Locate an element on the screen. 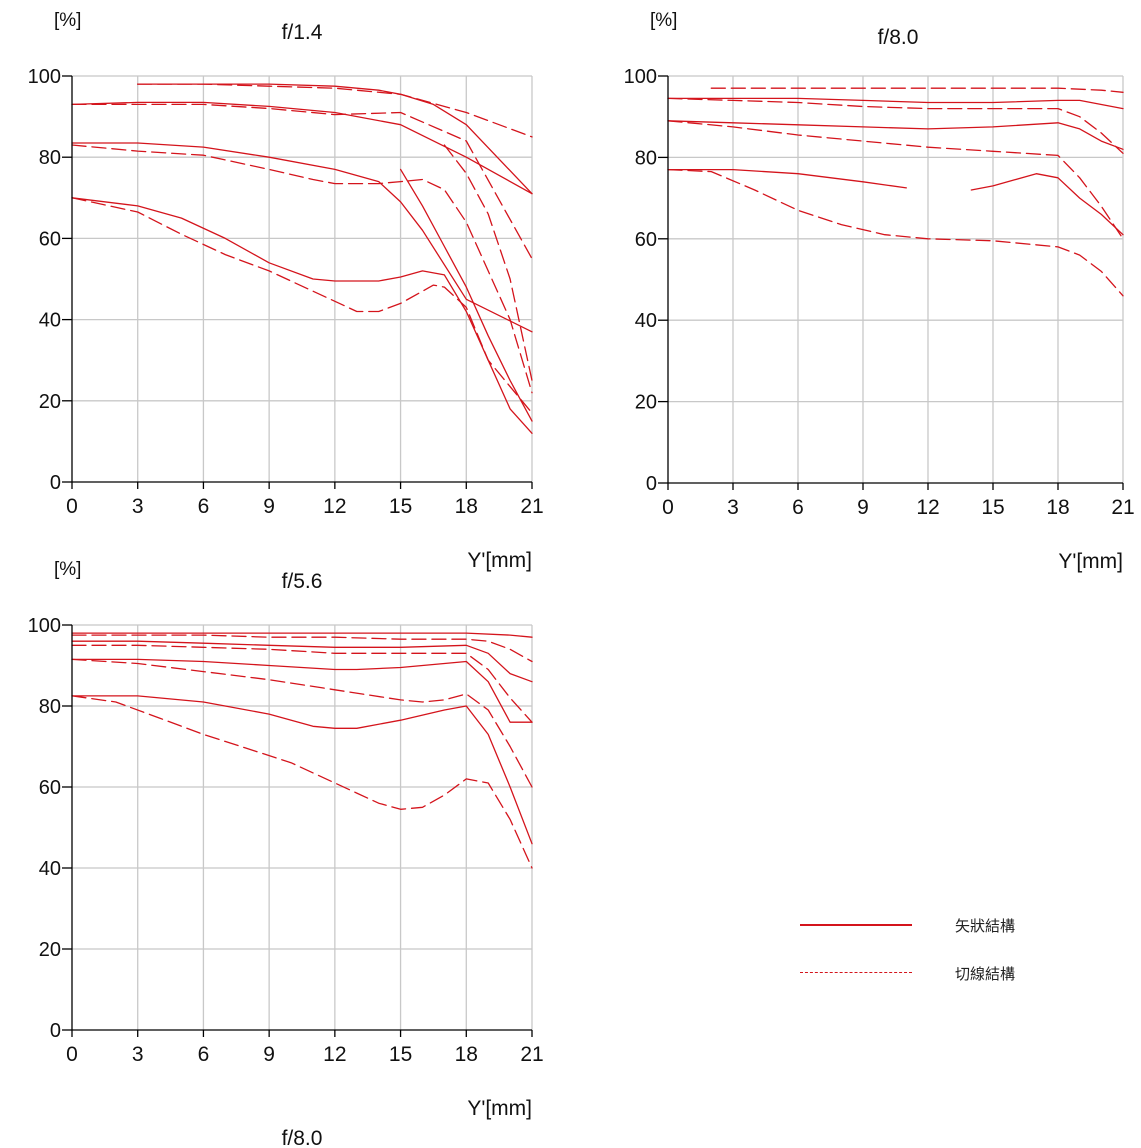 The height and width of the screenshot is (1148, 1141). chart-title: f/8.0 is located at coordinates (898, 37).